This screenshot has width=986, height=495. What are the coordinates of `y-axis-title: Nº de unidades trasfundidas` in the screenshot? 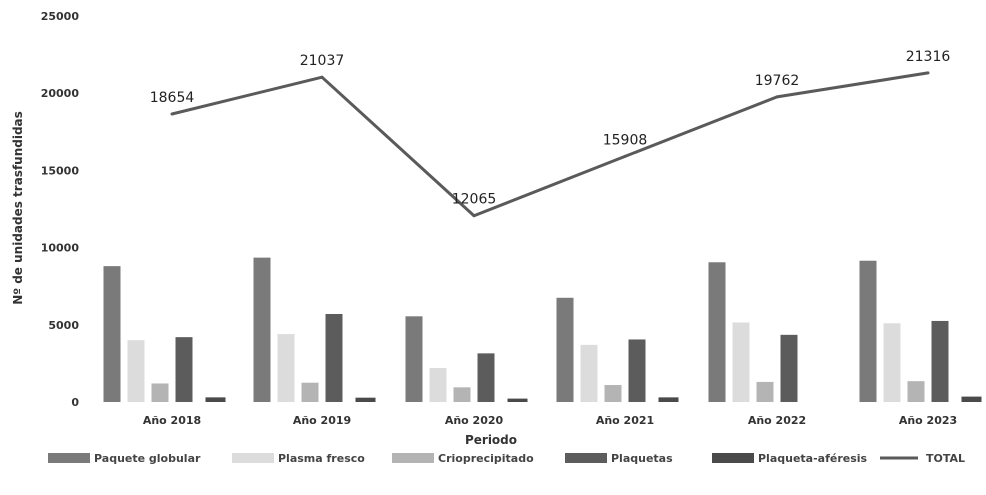 It's located at (18, 208).